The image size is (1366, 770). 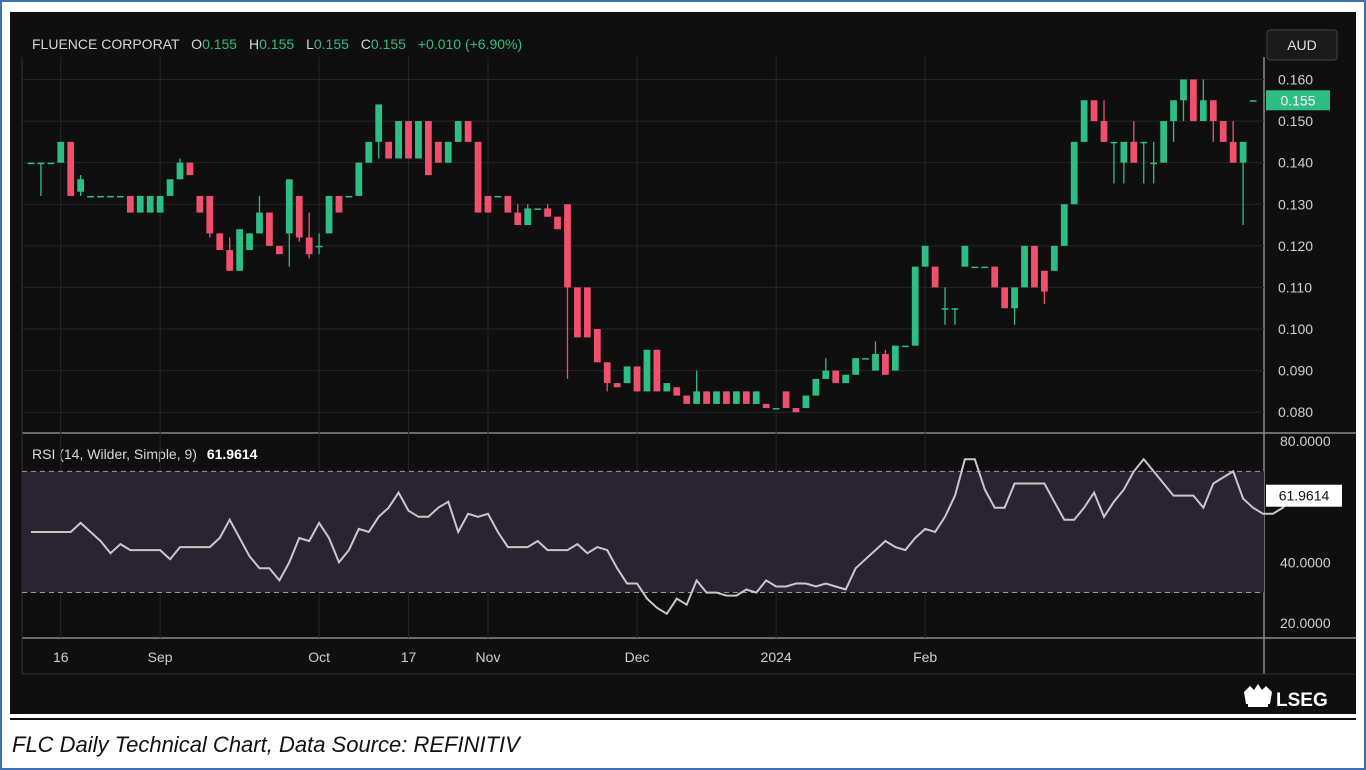 I want to click on rsi-band, so click(x=643, y=532).